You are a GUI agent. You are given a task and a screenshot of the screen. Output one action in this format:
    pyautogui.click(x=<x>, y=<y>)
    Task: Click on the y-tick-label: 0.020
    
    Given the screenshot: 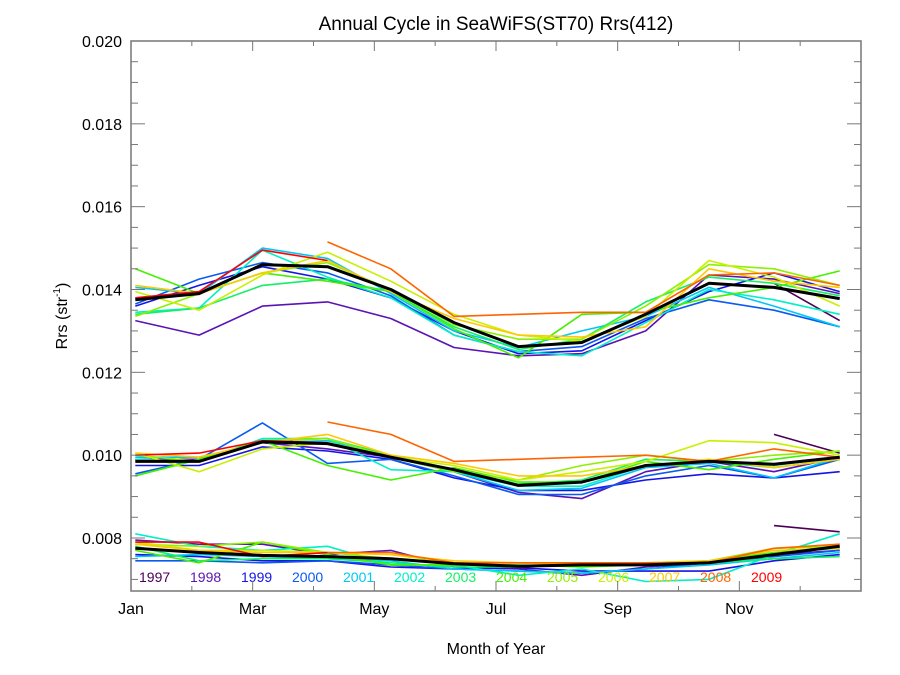 What is the action you would take?
    pyautogui.click(x=102, y=42)
    